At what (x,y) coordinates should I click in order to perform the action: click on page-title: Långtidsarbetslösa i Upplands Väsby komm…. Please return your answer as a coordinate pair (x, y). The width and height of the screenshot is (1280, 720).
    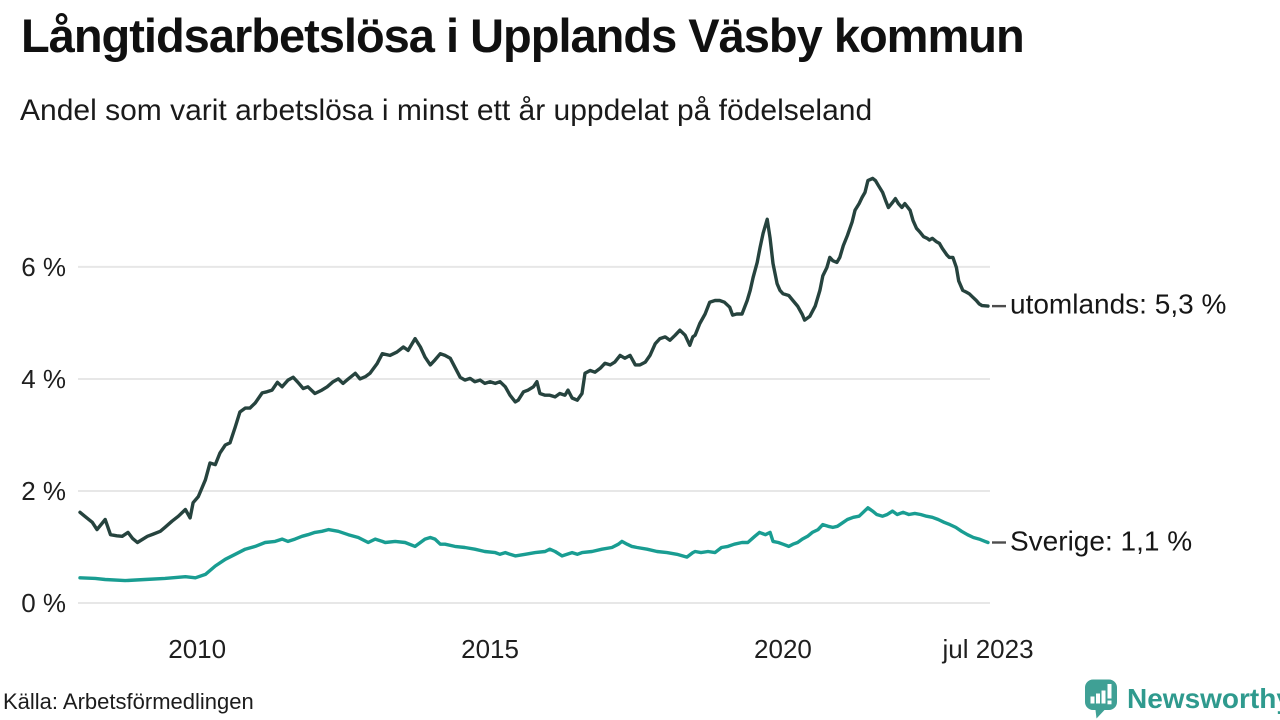
    Looking at the image, I should click on (523, 35).